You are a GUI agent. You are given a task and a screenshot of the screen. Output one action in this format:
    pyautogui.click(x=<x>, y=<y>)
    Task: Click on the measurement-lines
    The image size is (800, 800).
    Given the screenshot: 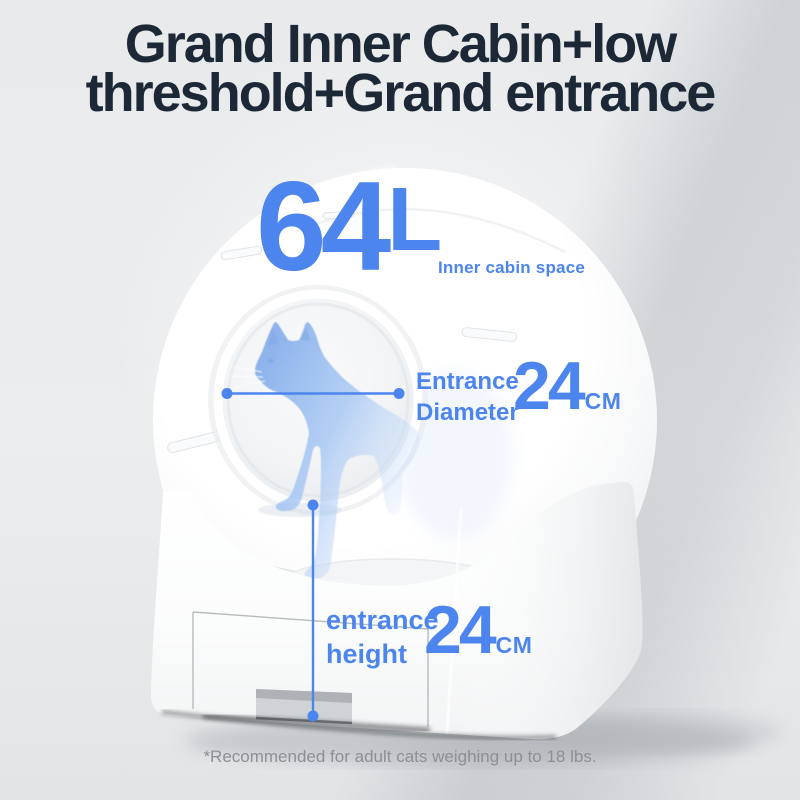 What is the action you would take?
    pyautogui.click(x=313, y=555)
    